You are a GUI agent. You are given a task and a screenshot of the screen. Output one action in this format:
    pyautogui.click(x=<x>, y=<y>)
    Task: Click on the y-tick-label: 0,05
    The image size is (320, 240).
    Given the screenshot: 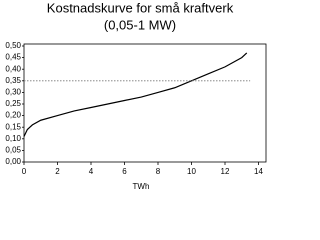 What is the action you would take?
    pyautogui.click(x=13, y=150)
    